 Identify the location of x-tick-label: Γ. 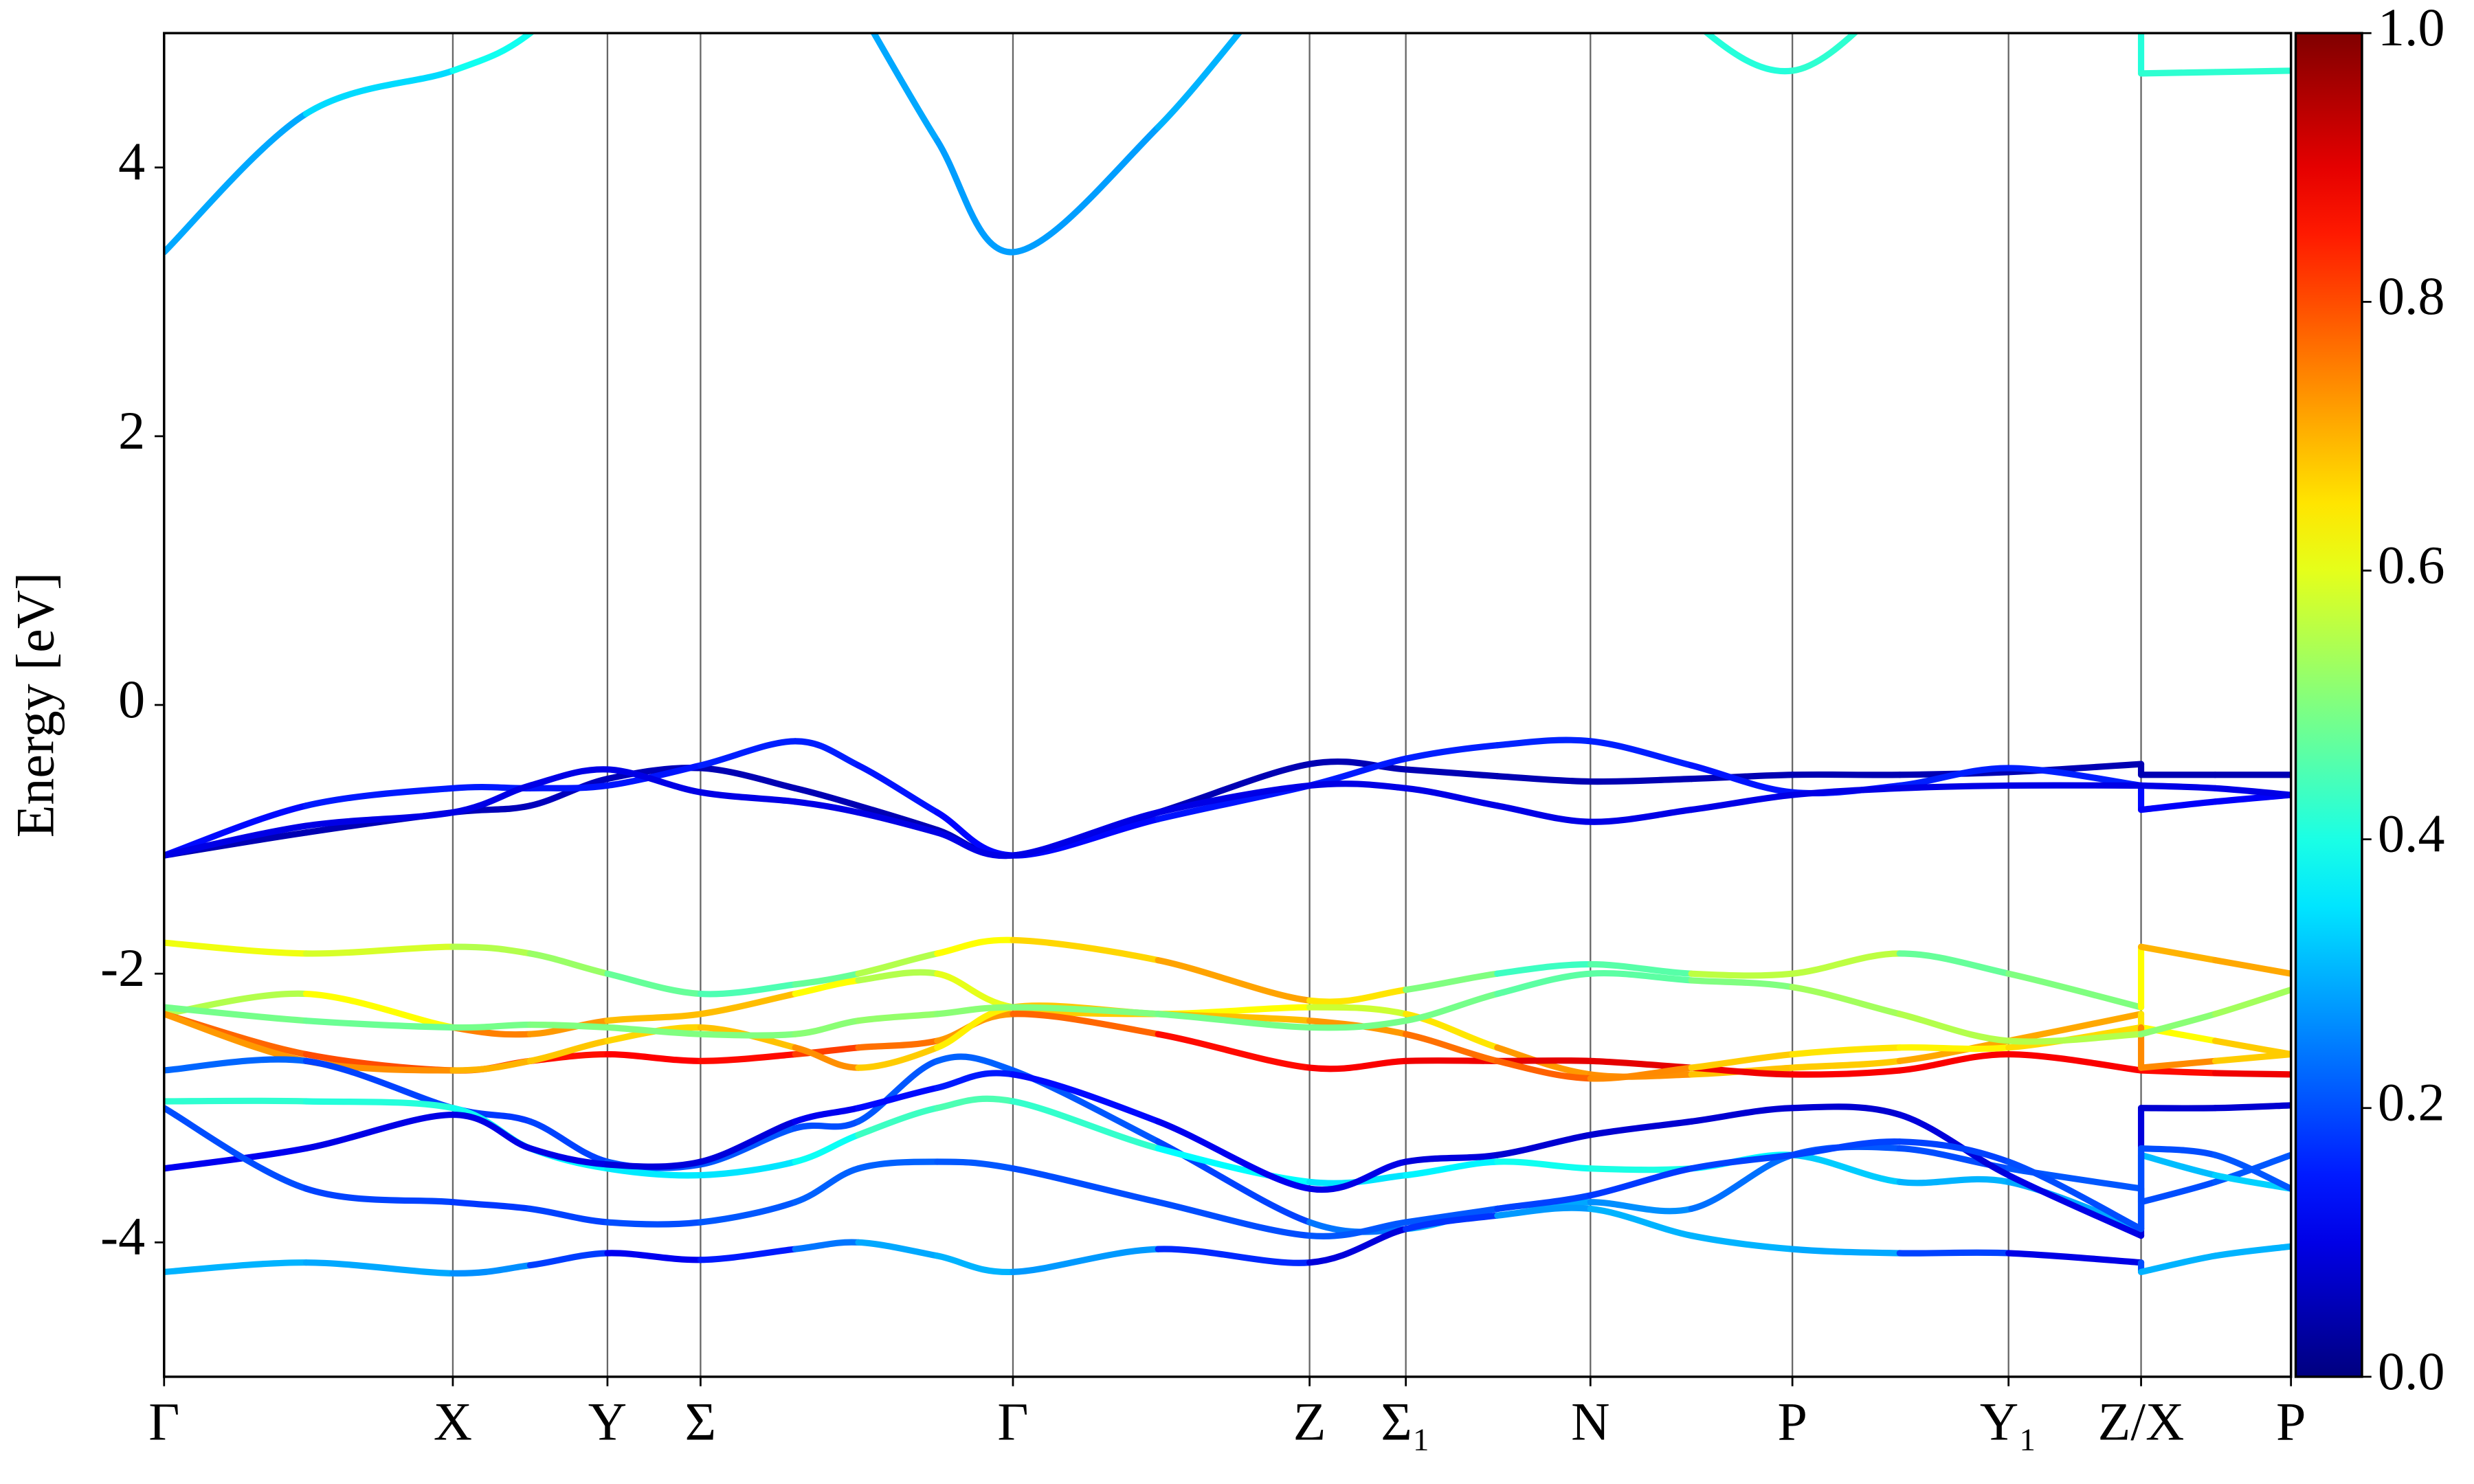
(1012, 1421).